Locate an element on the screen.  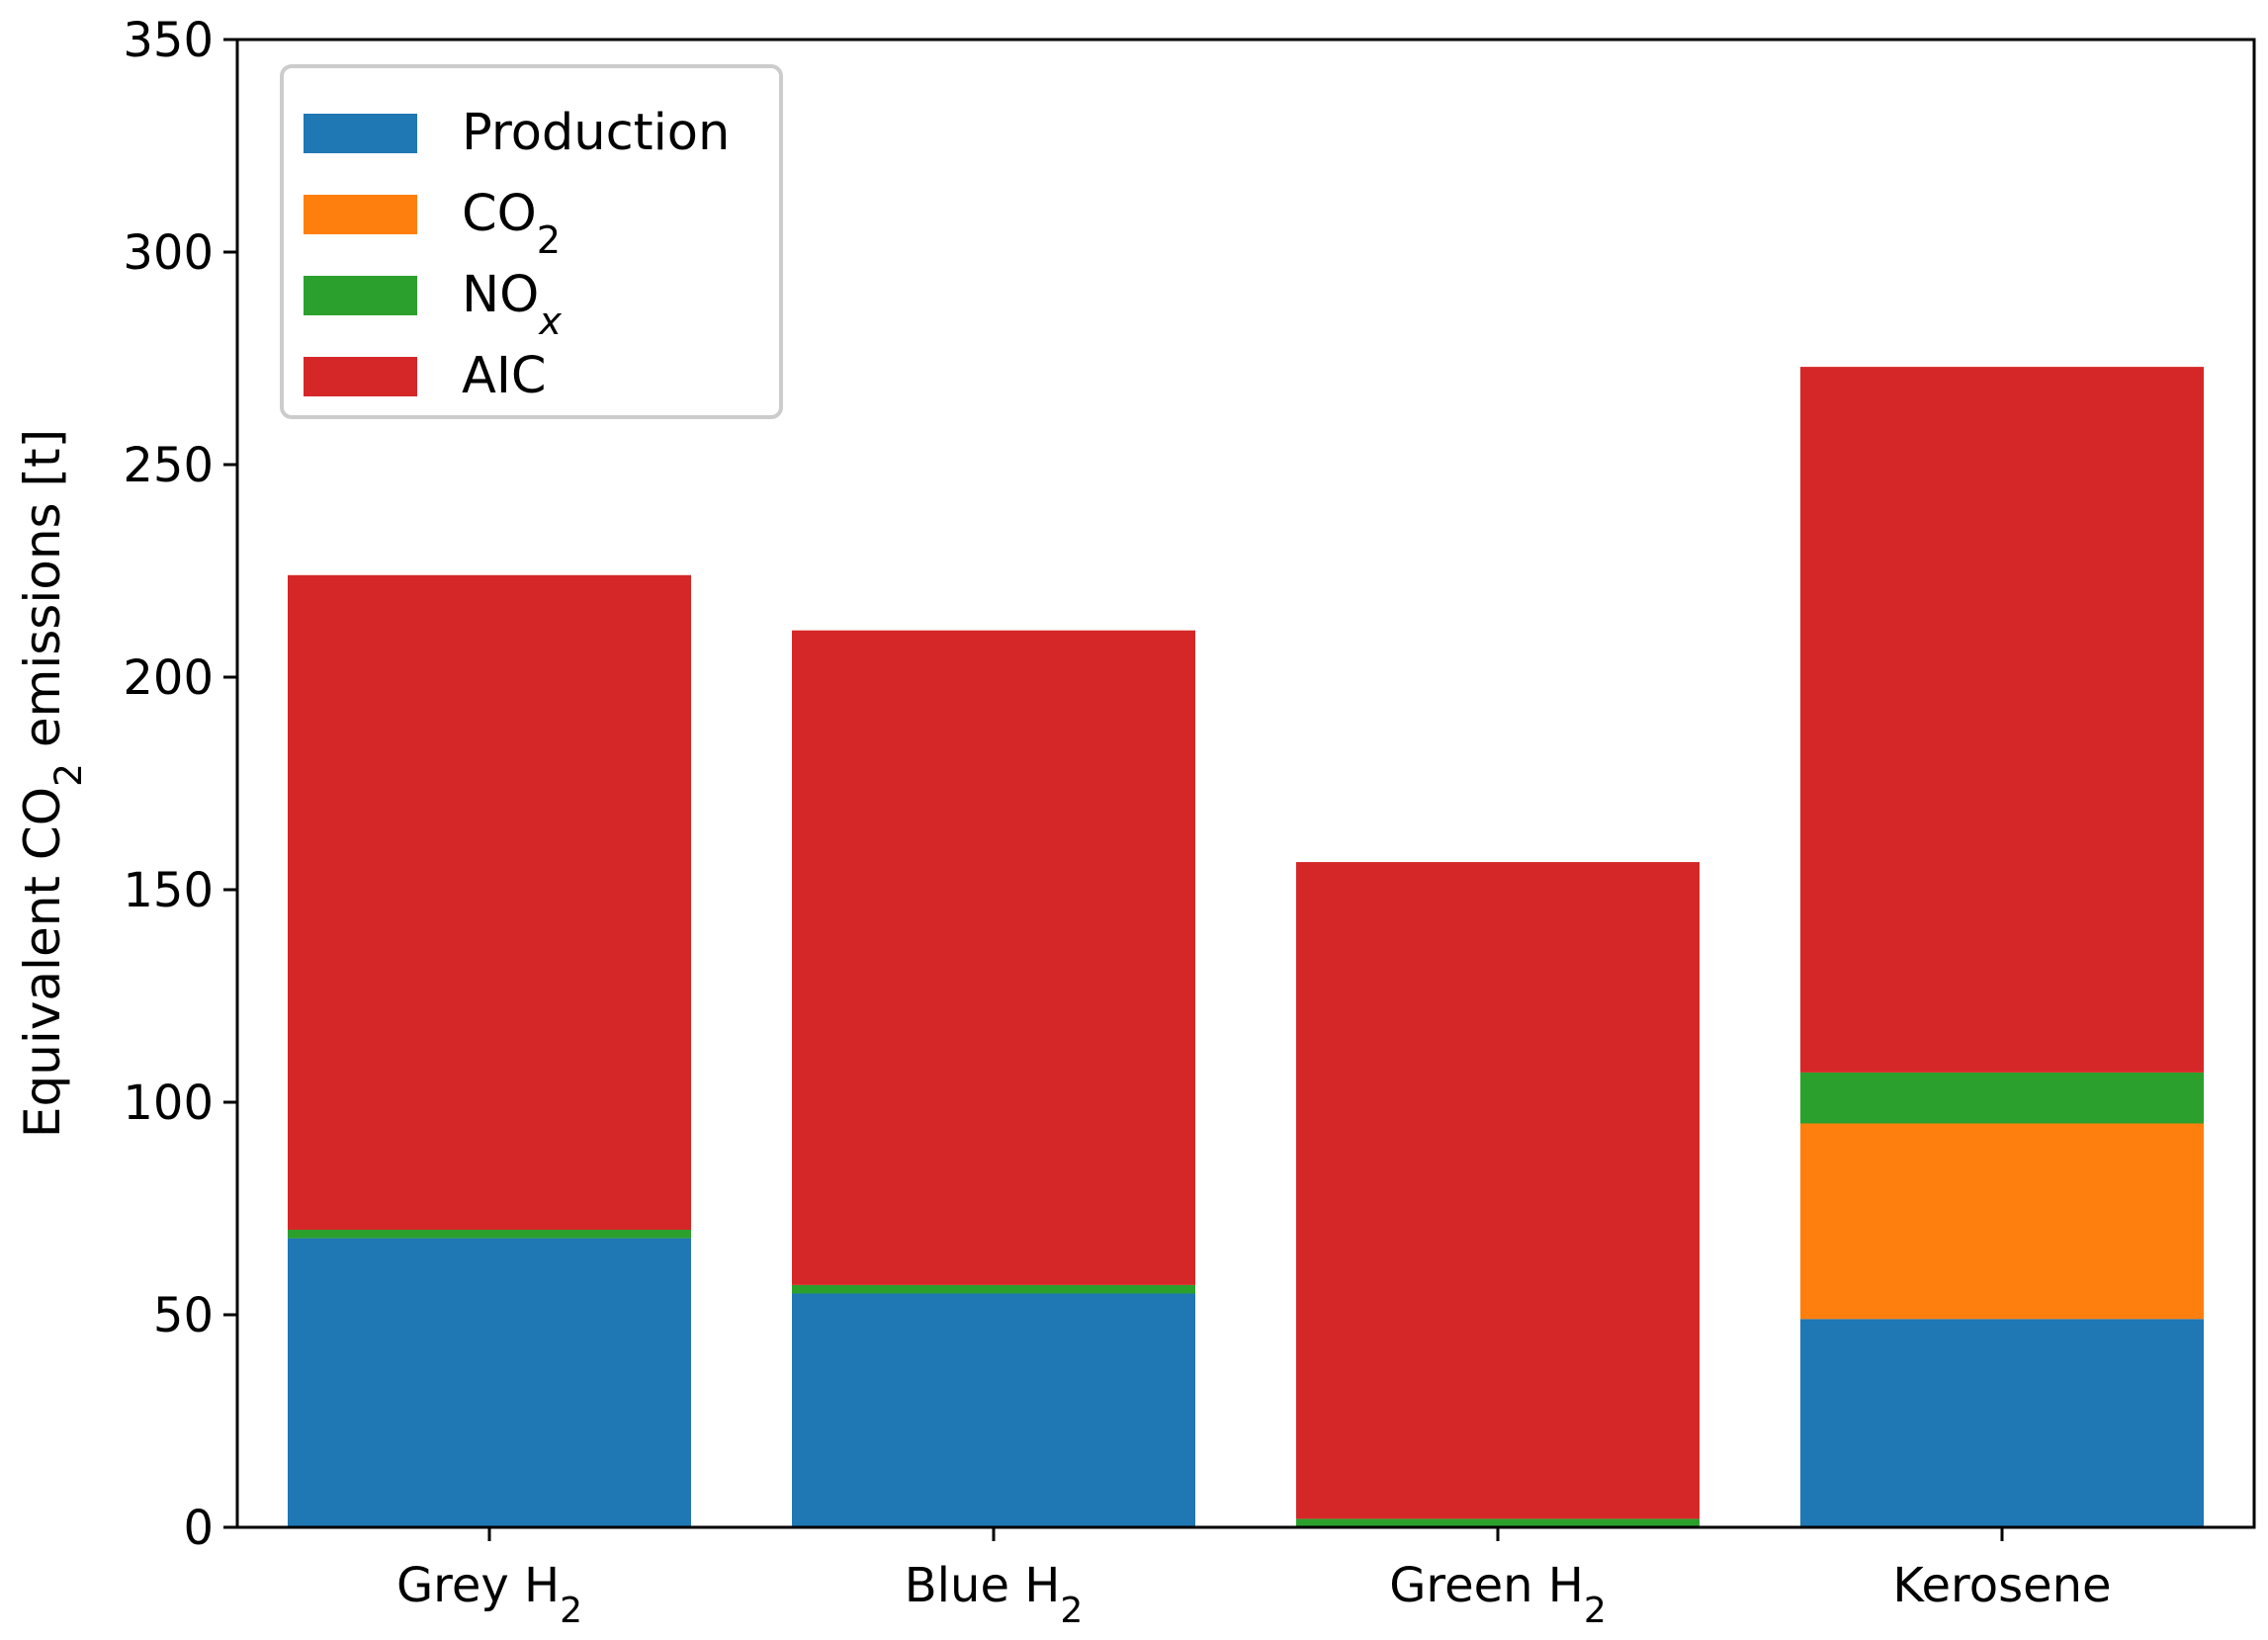
y-tick-label-3: 150 is located at coordinates (169, 890).